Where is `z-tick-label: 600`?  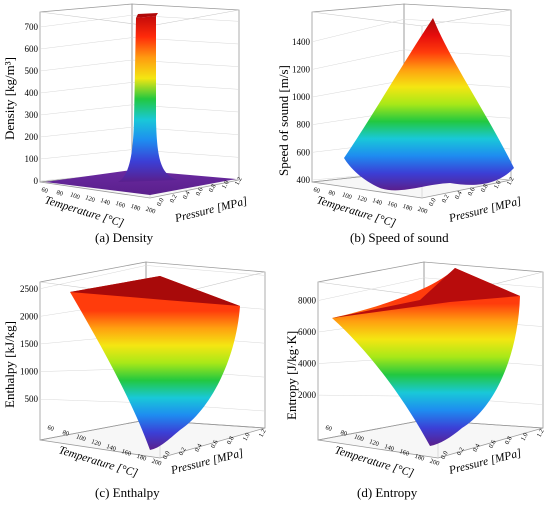
z-tick-label: 600 is located at coordinates (32, 49).